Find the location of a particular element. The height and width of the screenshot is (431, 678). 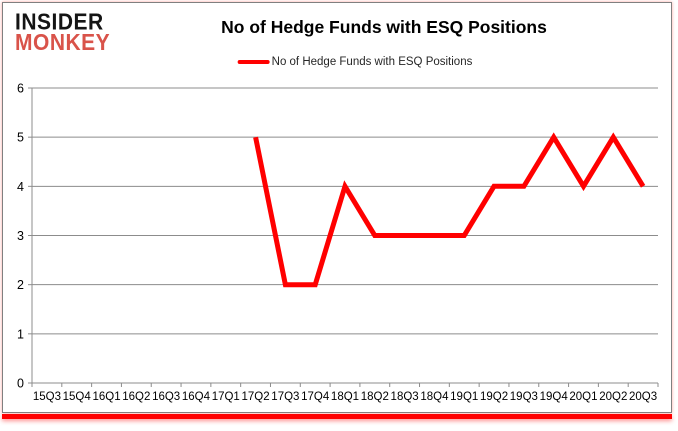

legend-label: No of Hedge Funds with ESQ Positions is located at coordinates (372, 62).